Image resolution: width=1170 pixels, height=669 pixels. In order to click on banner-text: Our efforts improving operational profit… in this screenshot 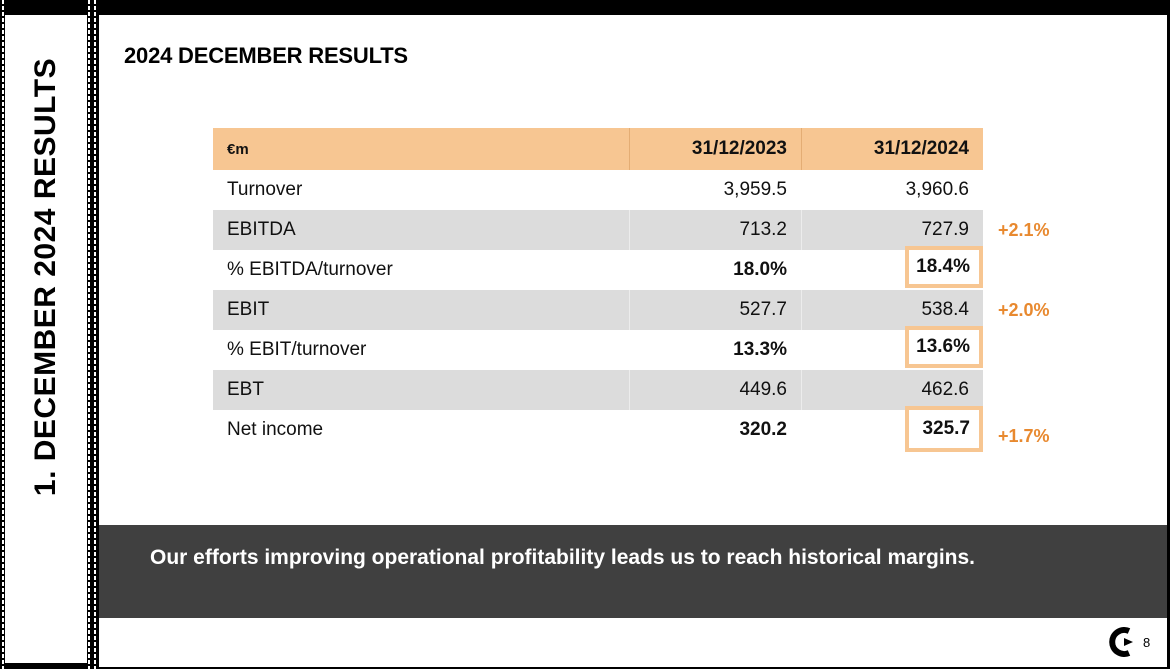, I will do `click(562, 557)`.